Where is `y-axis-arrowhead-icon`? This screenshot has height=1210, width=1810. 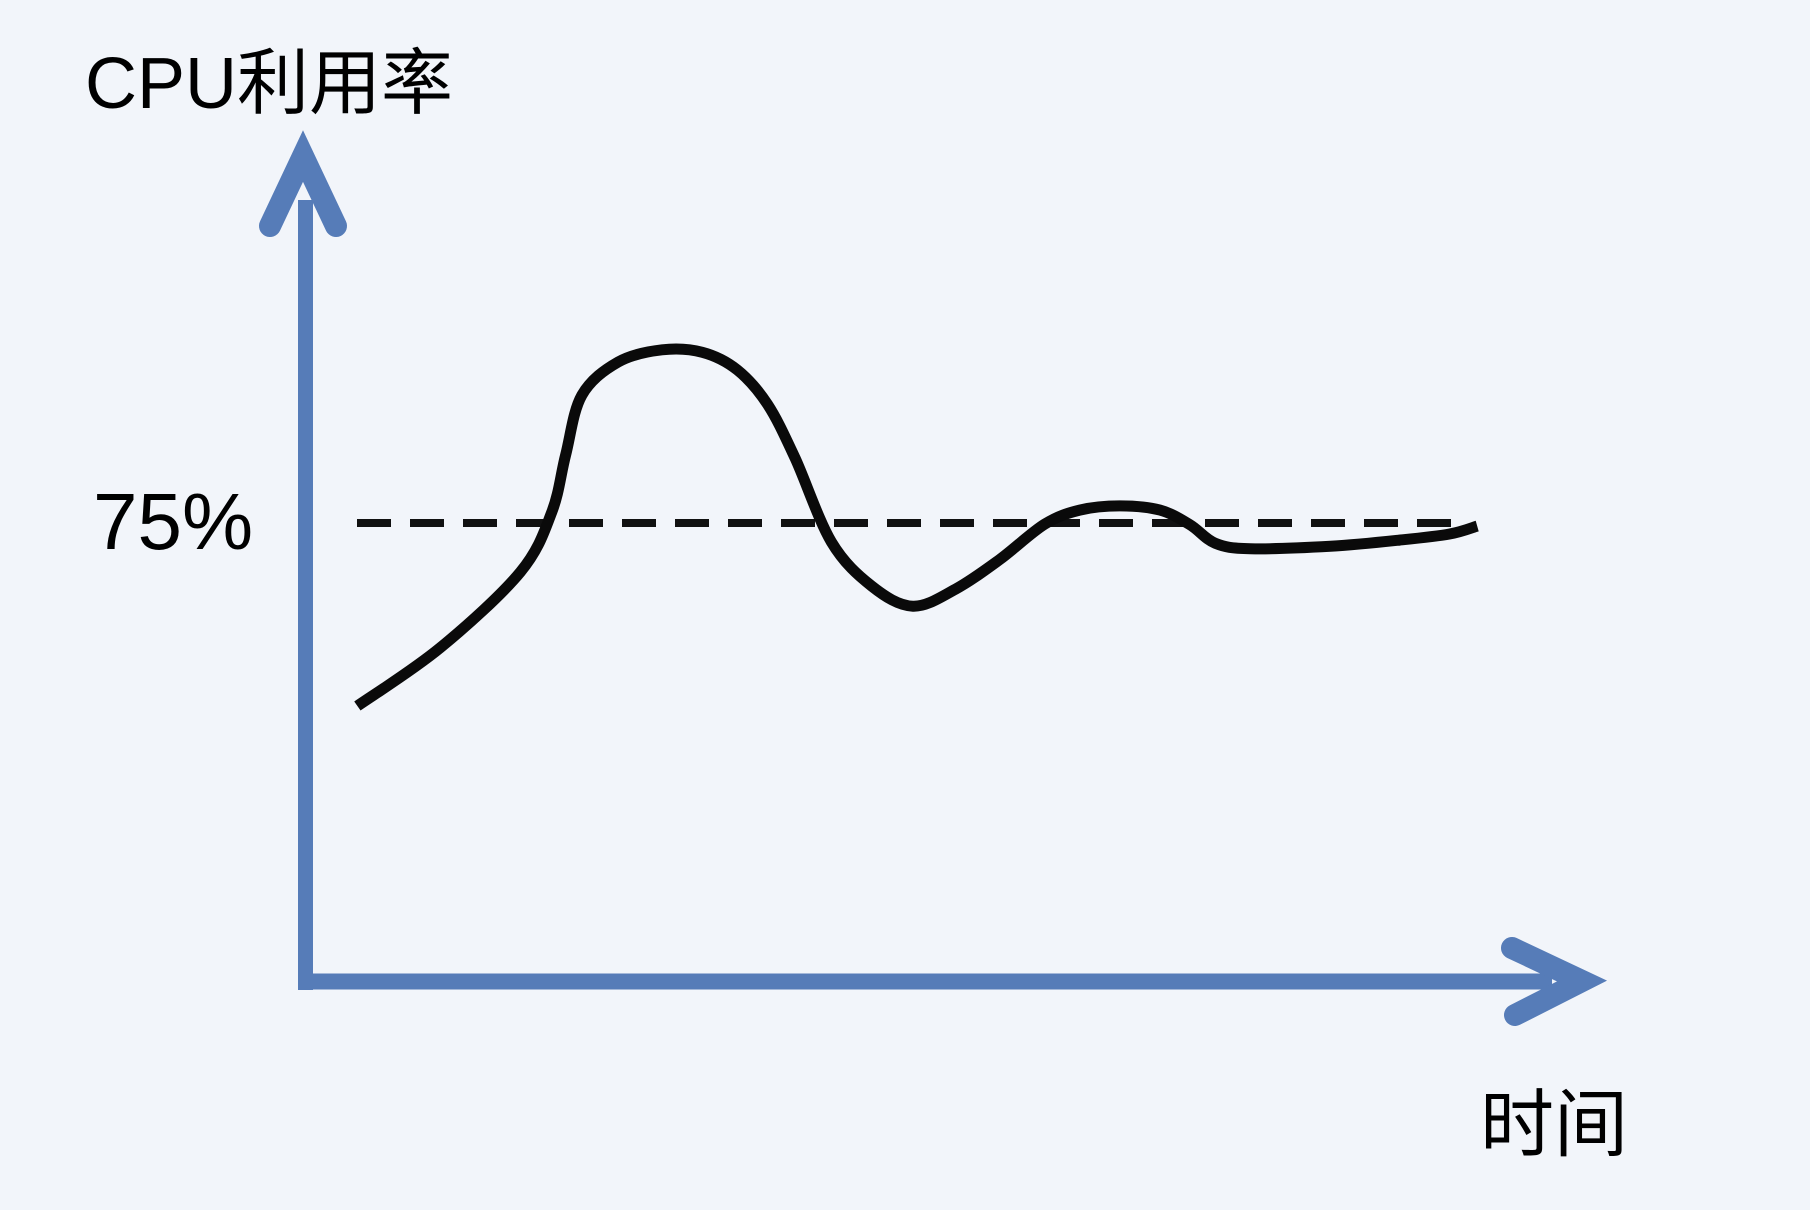
y-axis-arrowhead-icon is located at coordinates (303, 183).